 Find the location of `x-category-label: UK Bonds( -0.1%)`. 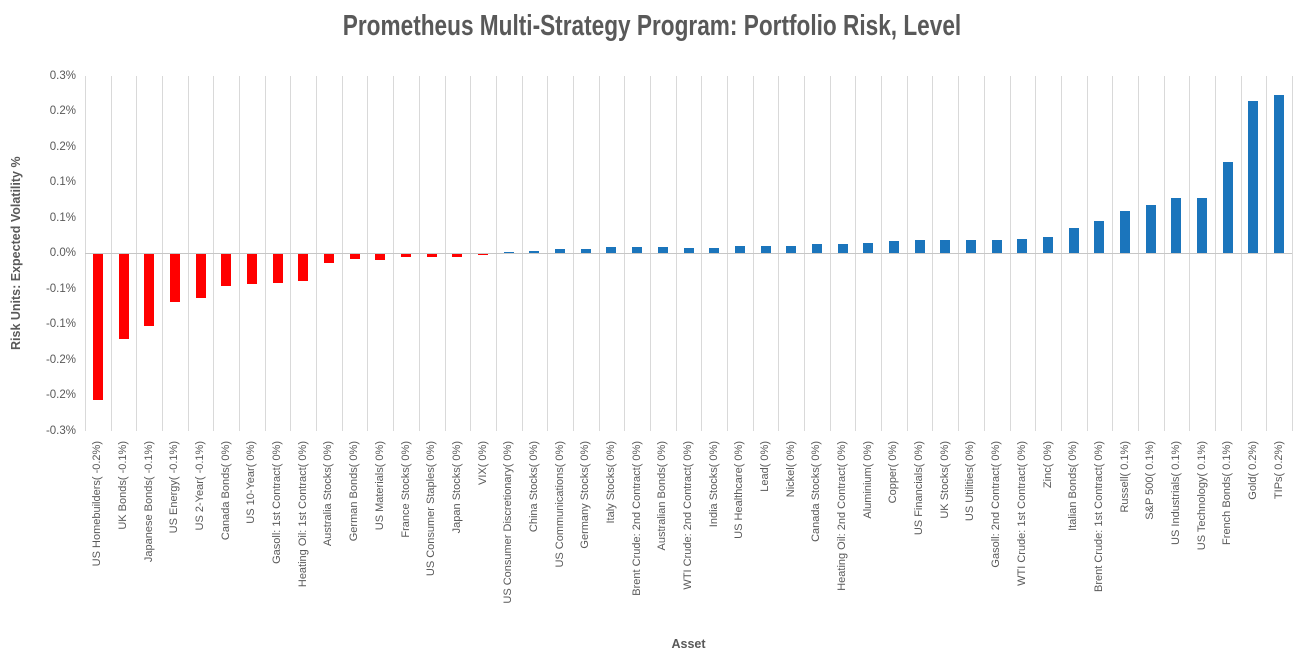

x-category-label: UK Bonds( -0.1%) is located at coordinates (123, 485).